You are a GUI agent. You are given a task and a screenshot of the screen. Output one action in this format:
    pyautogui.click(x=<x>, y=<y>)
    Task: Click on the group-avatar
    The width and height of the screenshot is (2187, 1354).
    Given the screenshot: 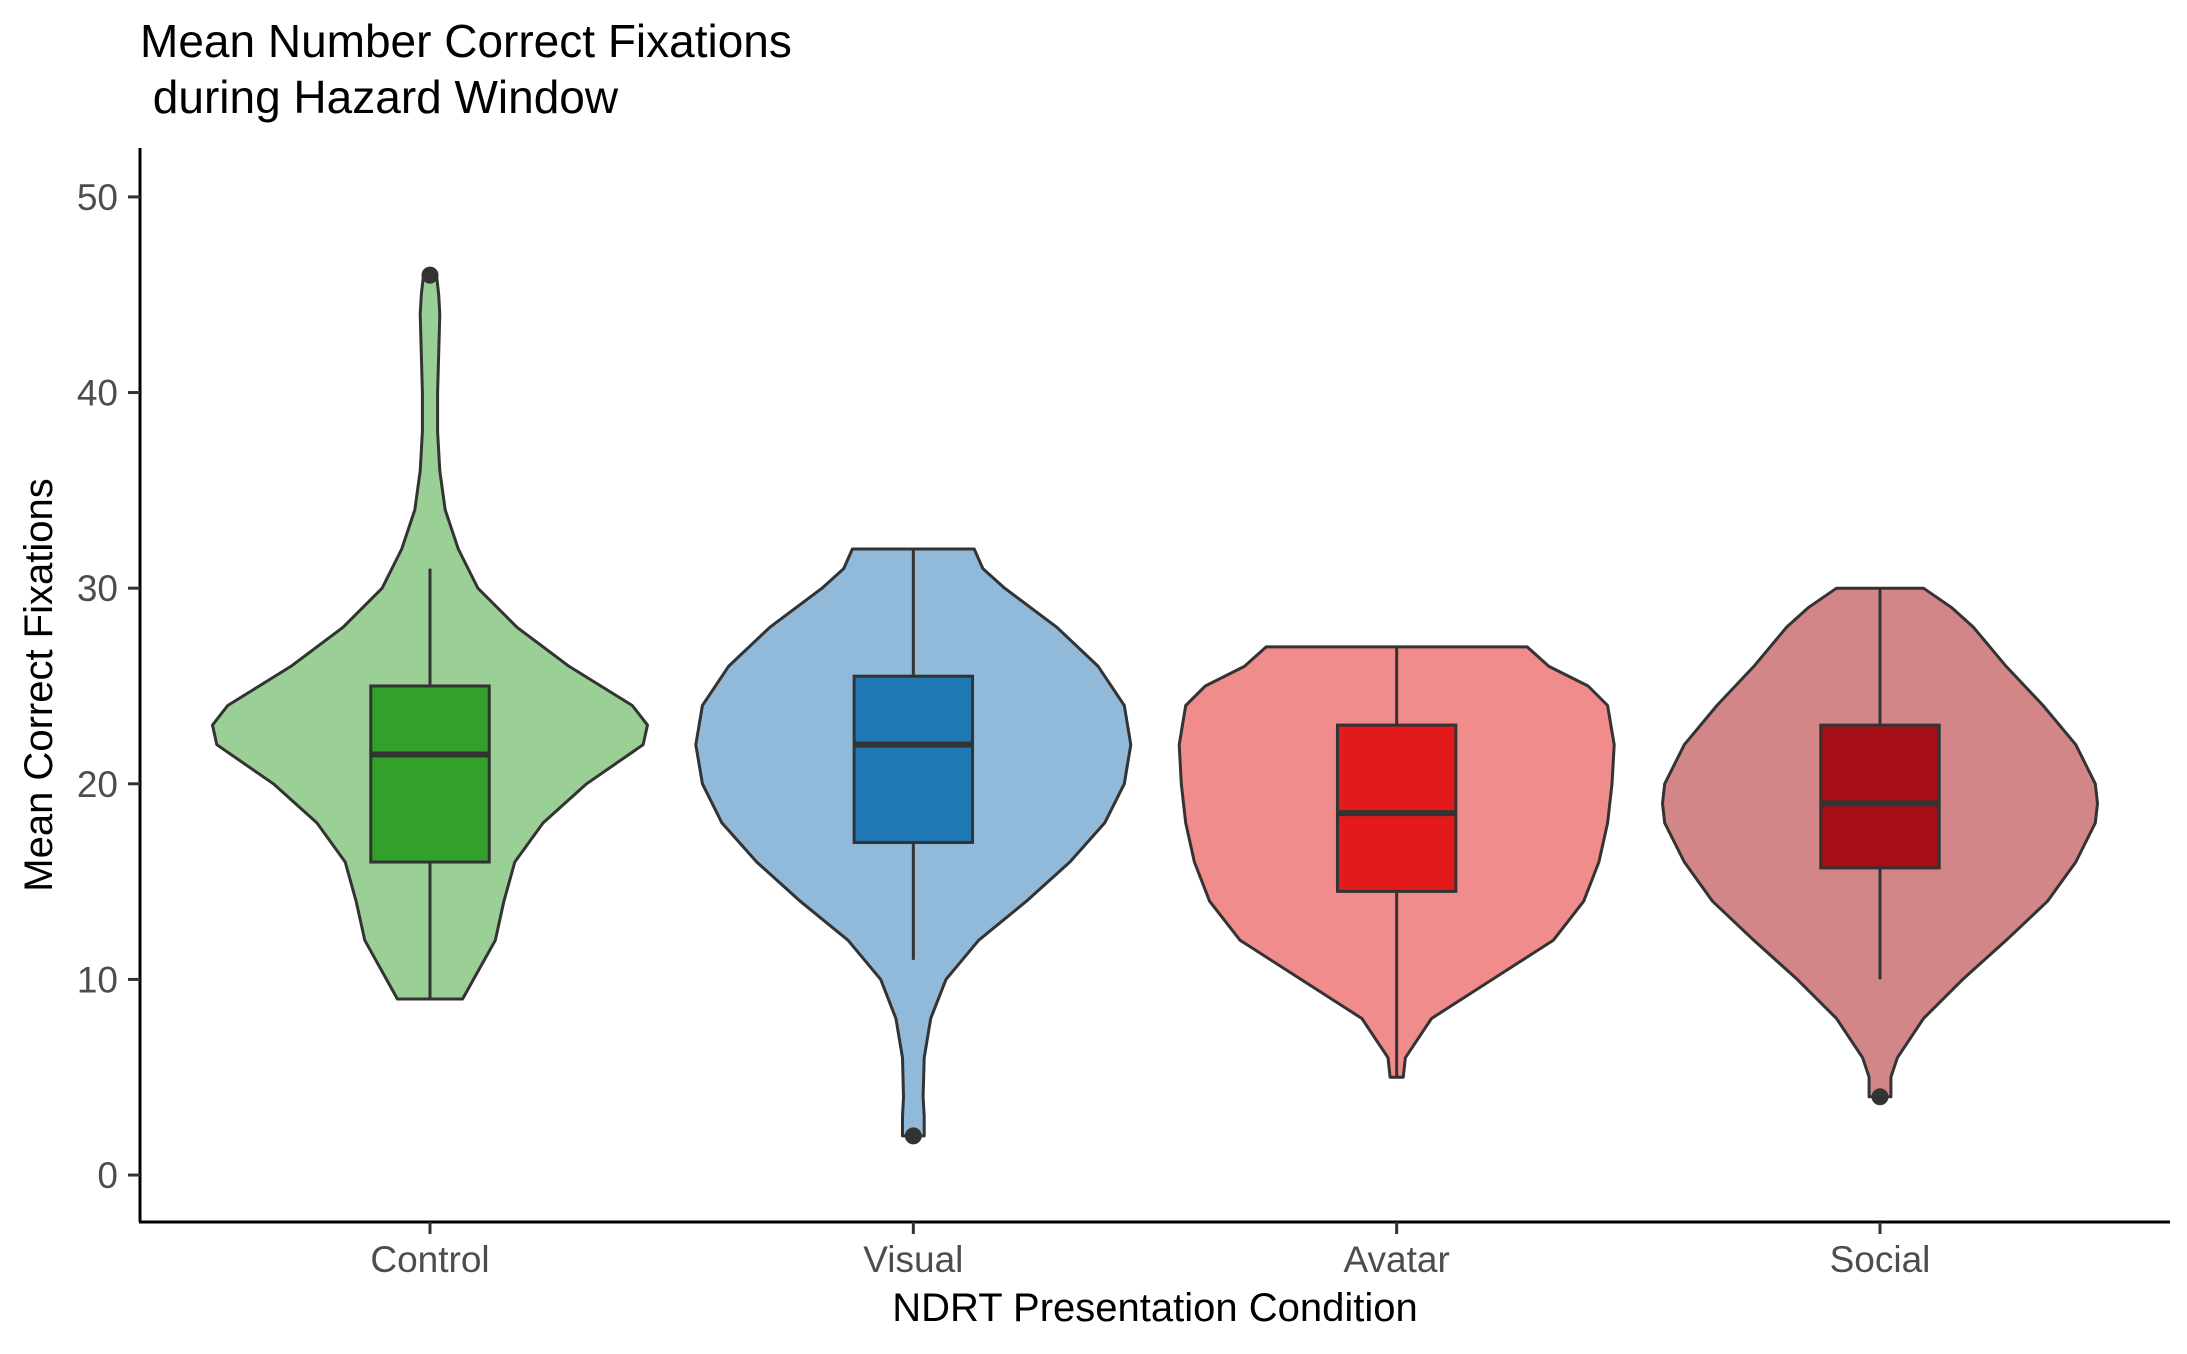 What is the action you would take?
    pyautogui.click(x=1396, y=862)
    